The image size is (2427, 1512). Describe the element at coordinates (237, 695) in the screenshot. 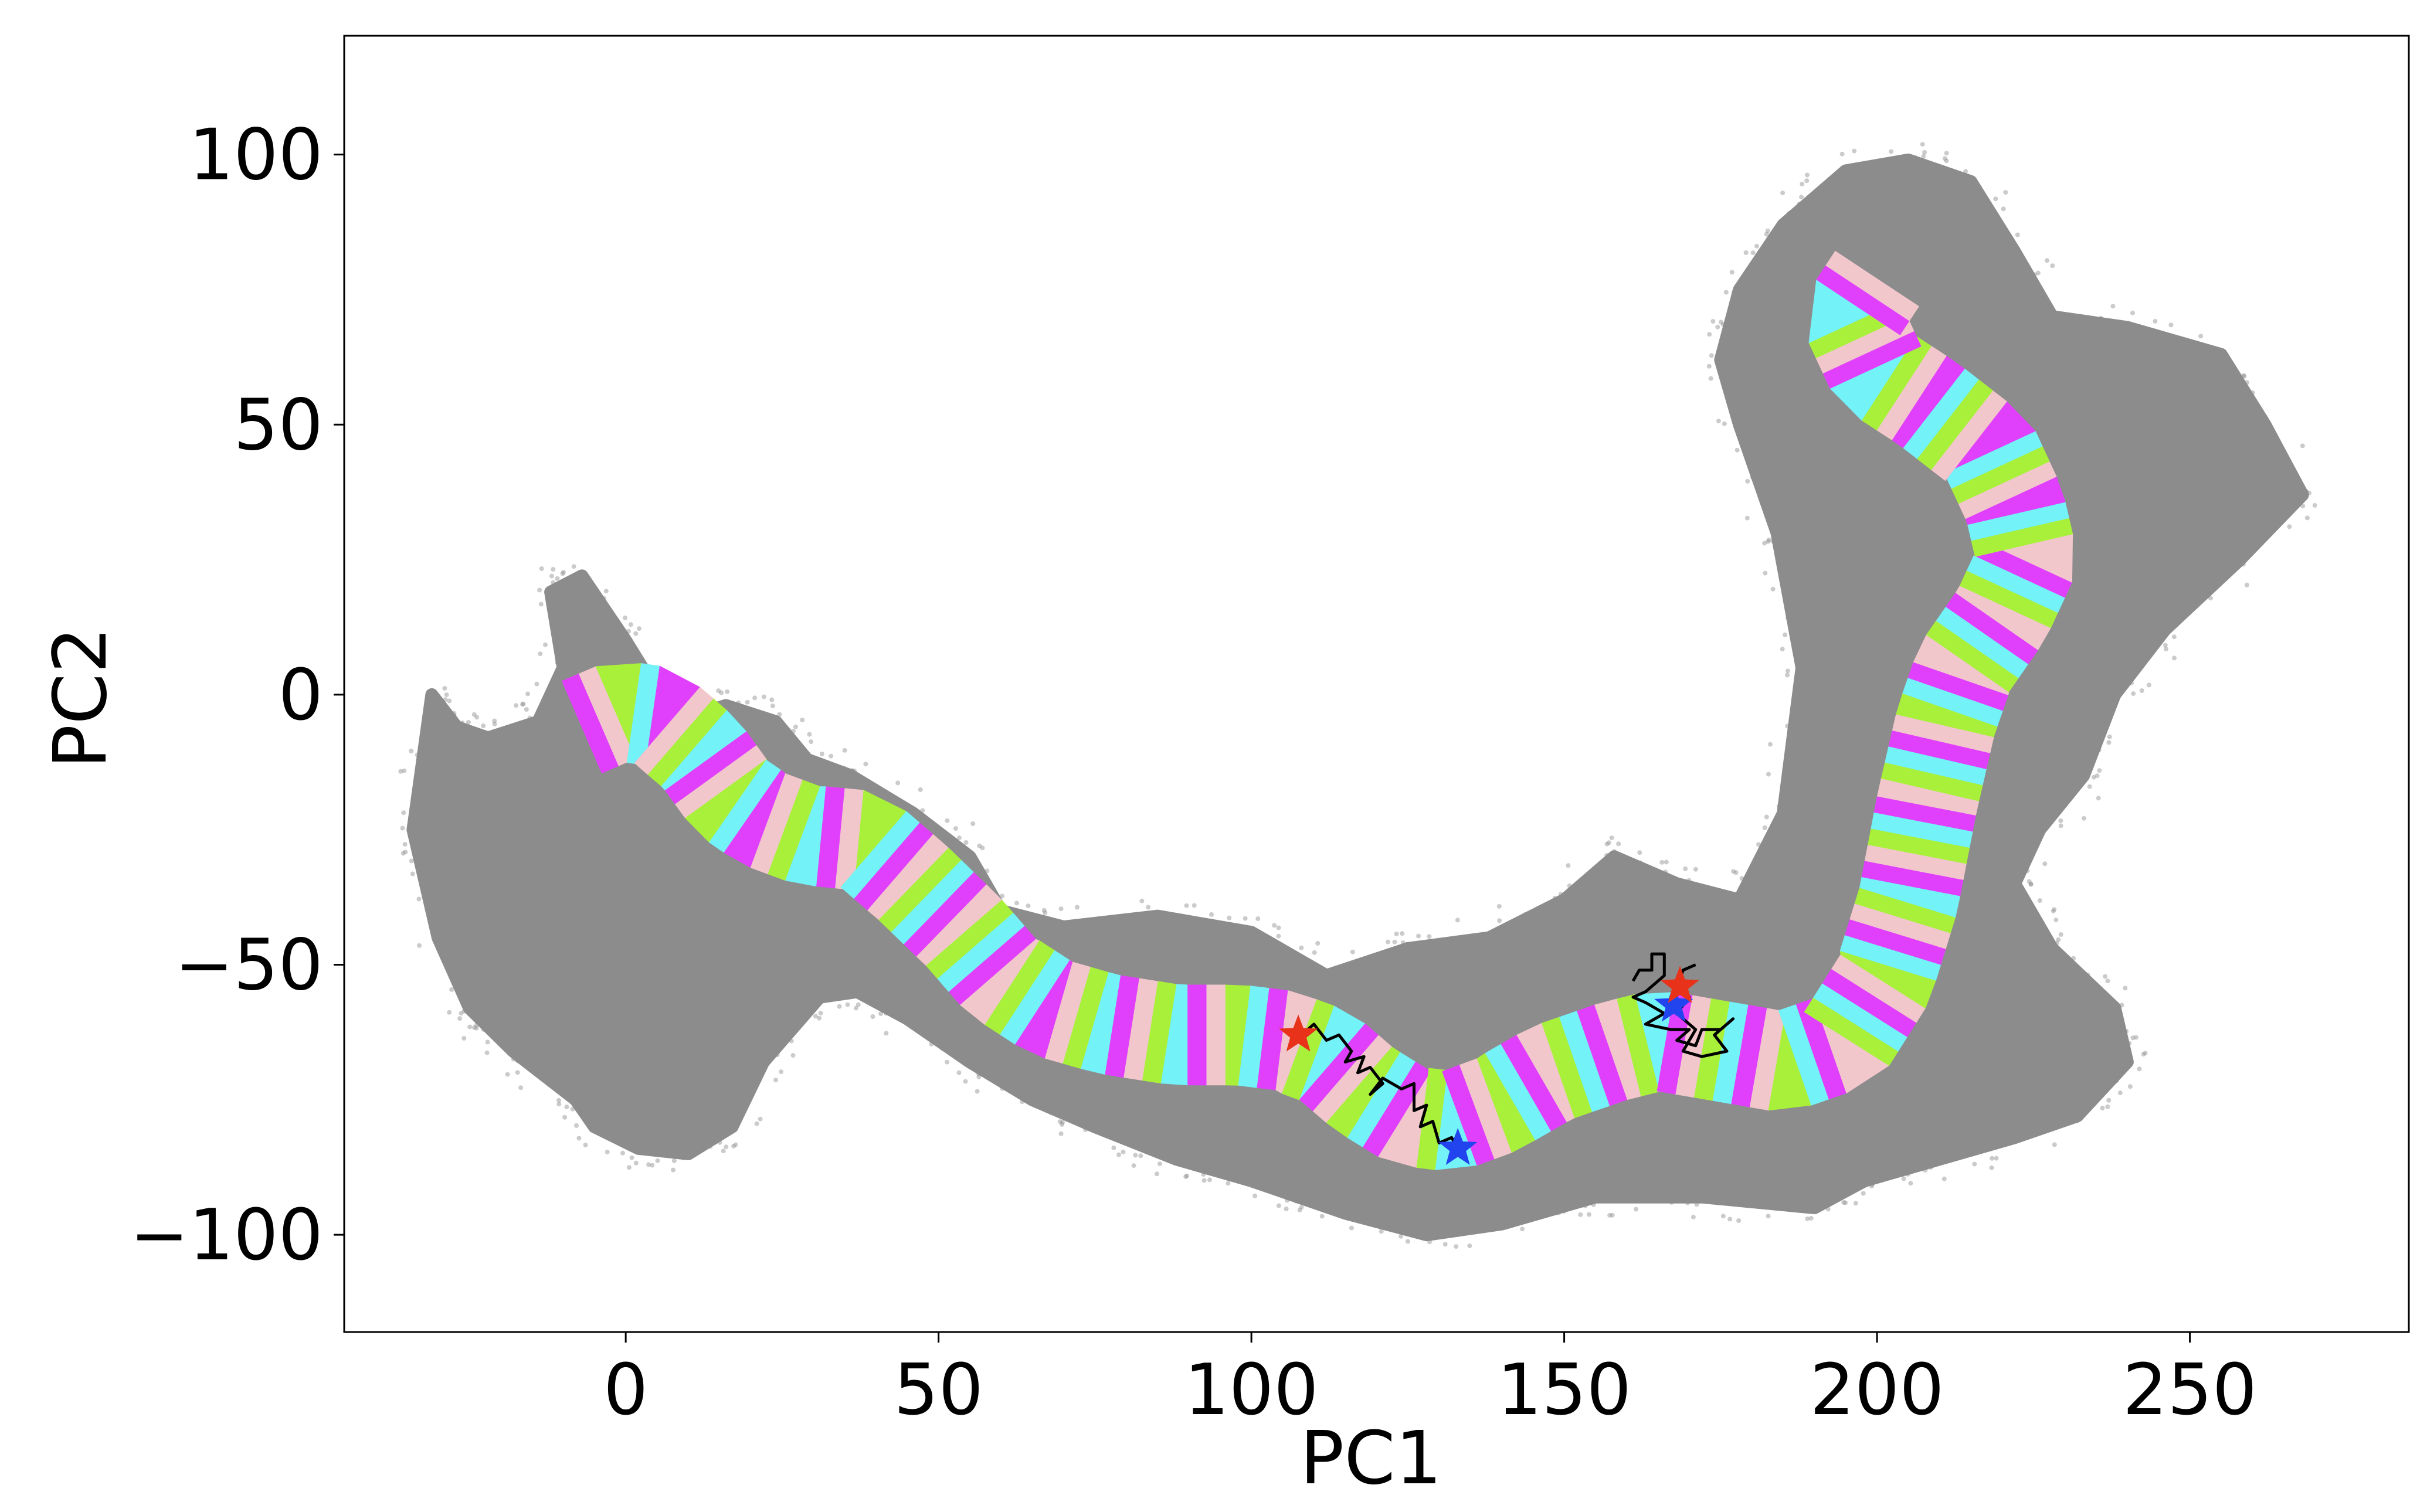

I see `y-axis-ticks: 100 50 0 −50 −100` at that location.